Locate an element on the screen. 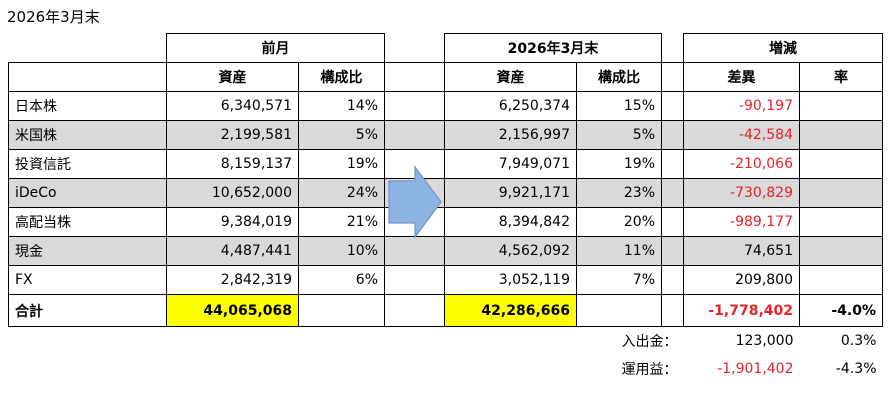 This screenshot has height=400, width=888. row-label: 米国株 is located at coordinates (87, 135).